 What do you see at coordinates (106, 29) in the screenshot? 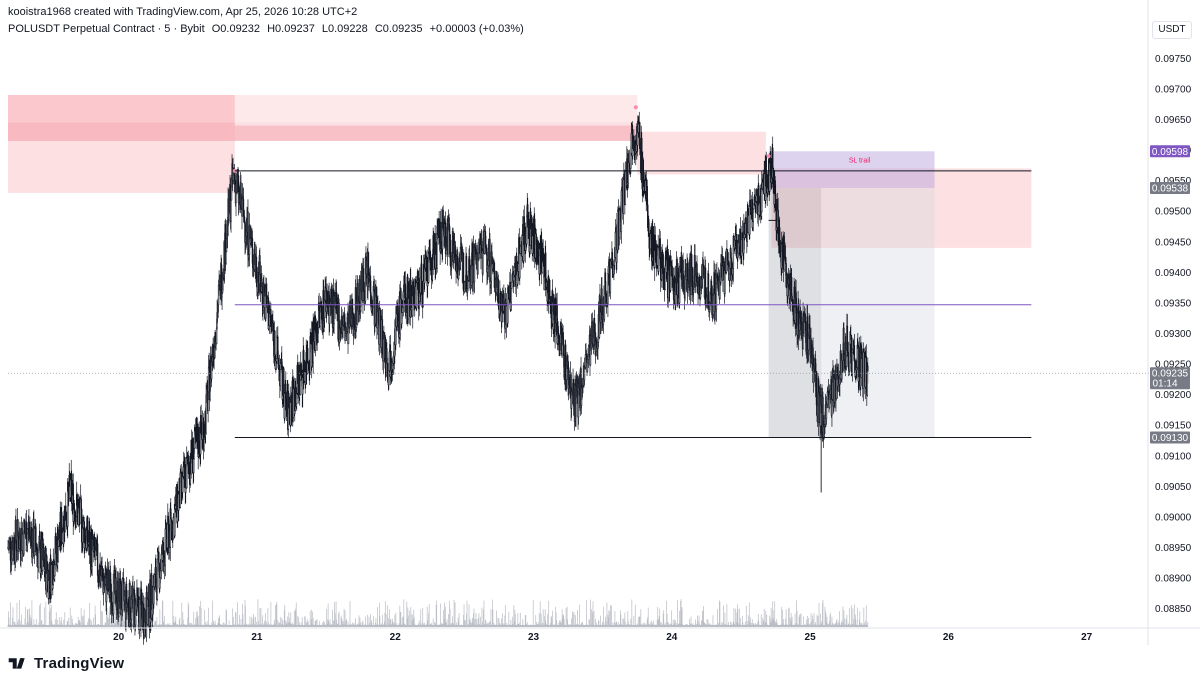
I see `symbol-title: POLUSDT Perpetual Contract · 5 · Bybit` at bounding box center [106, 29].